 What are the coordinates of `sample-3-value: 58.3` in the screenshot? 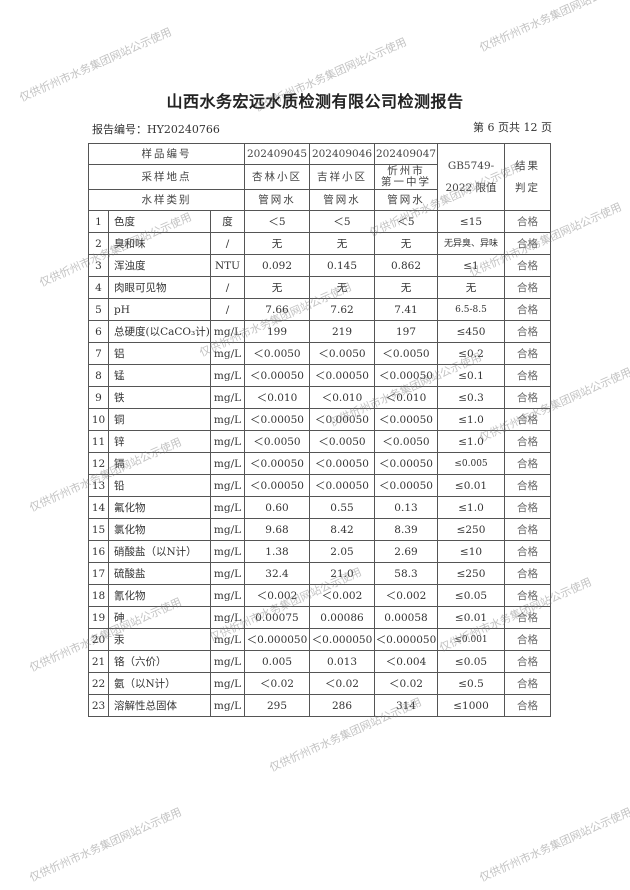 It's located at (406, 573).